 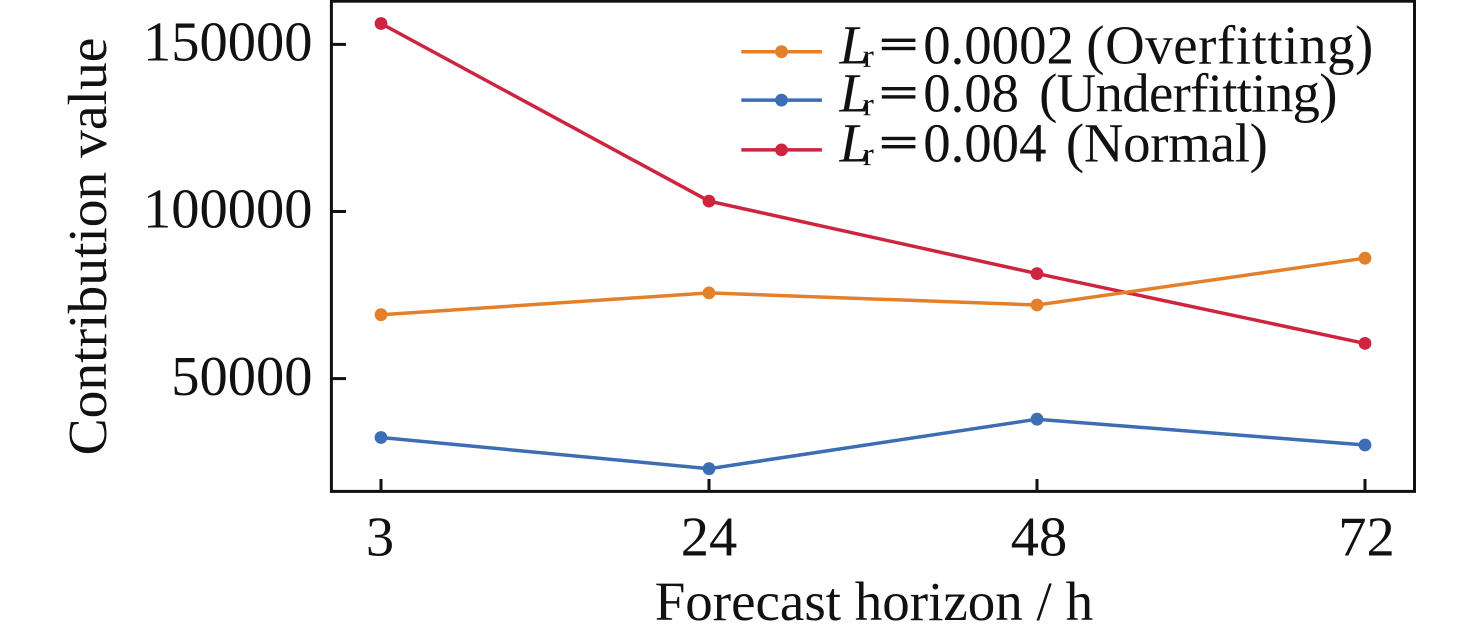 I want to click on svg-text: (Normal), so click(x=1167, y=143).